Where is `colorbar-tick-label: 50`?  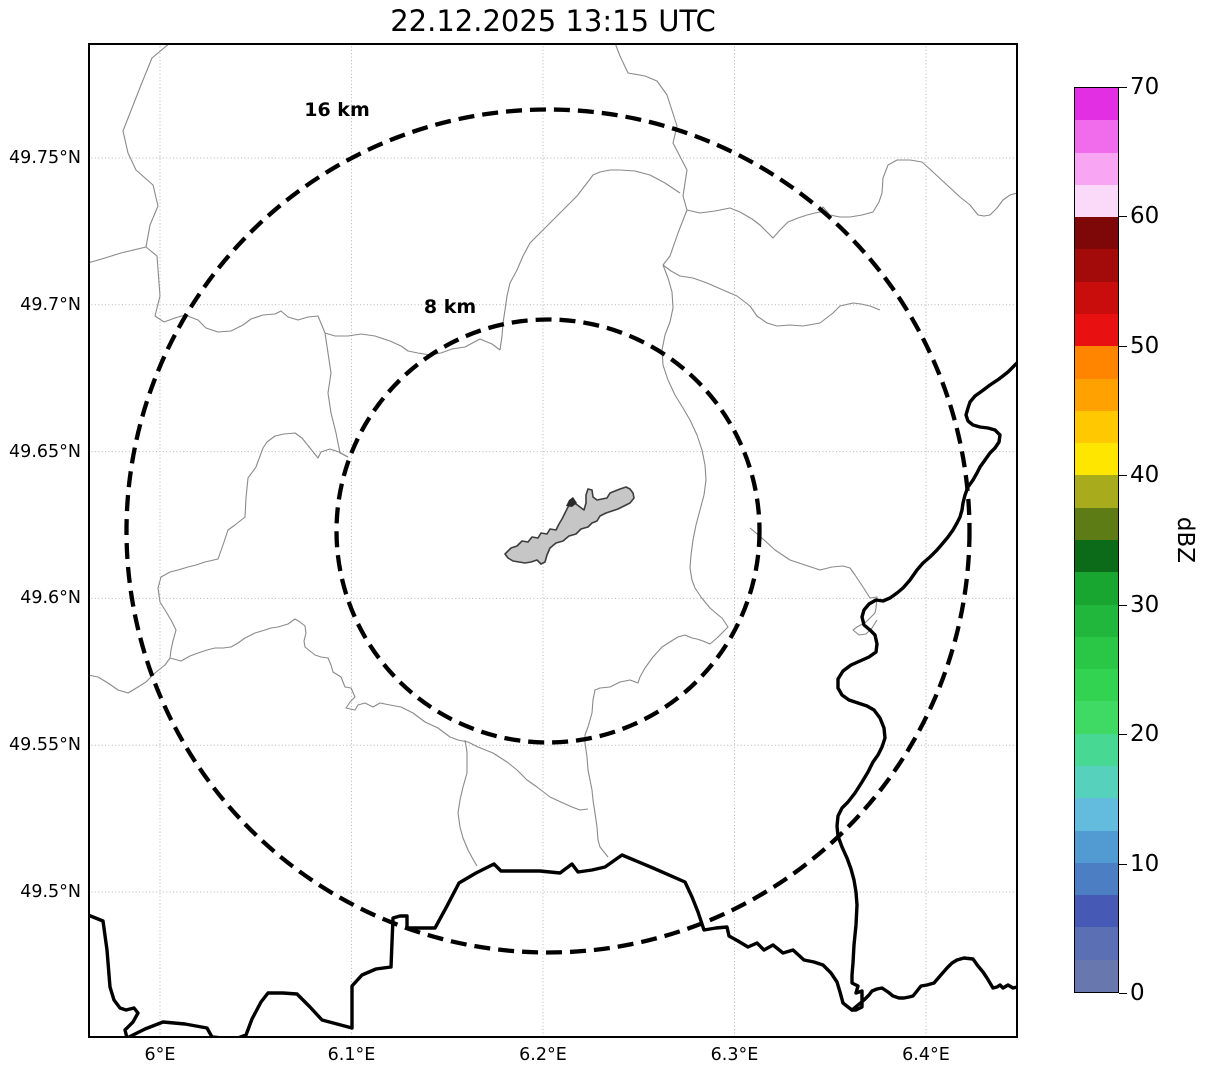 colorbar-tick-label: 50 is located at coordinates (1145, 345).